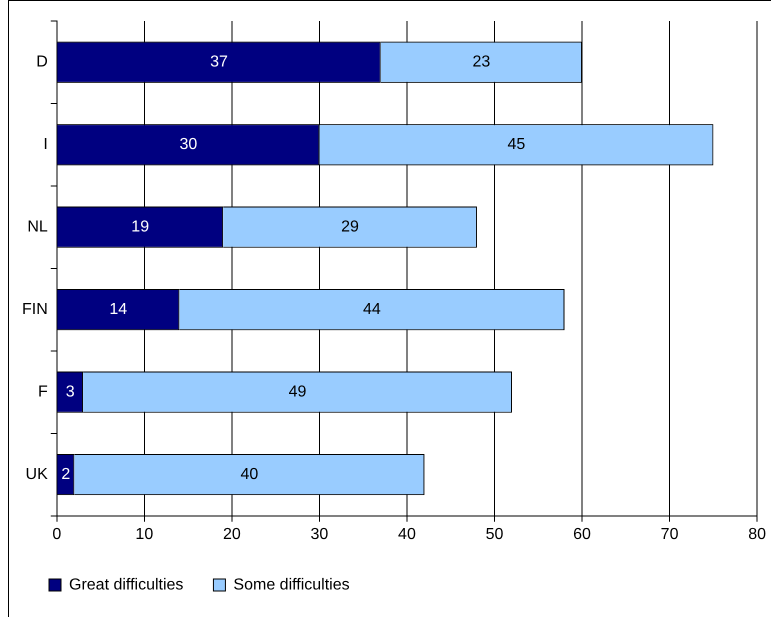  I want to click on x-tick-label: 80, so click(757, 534).